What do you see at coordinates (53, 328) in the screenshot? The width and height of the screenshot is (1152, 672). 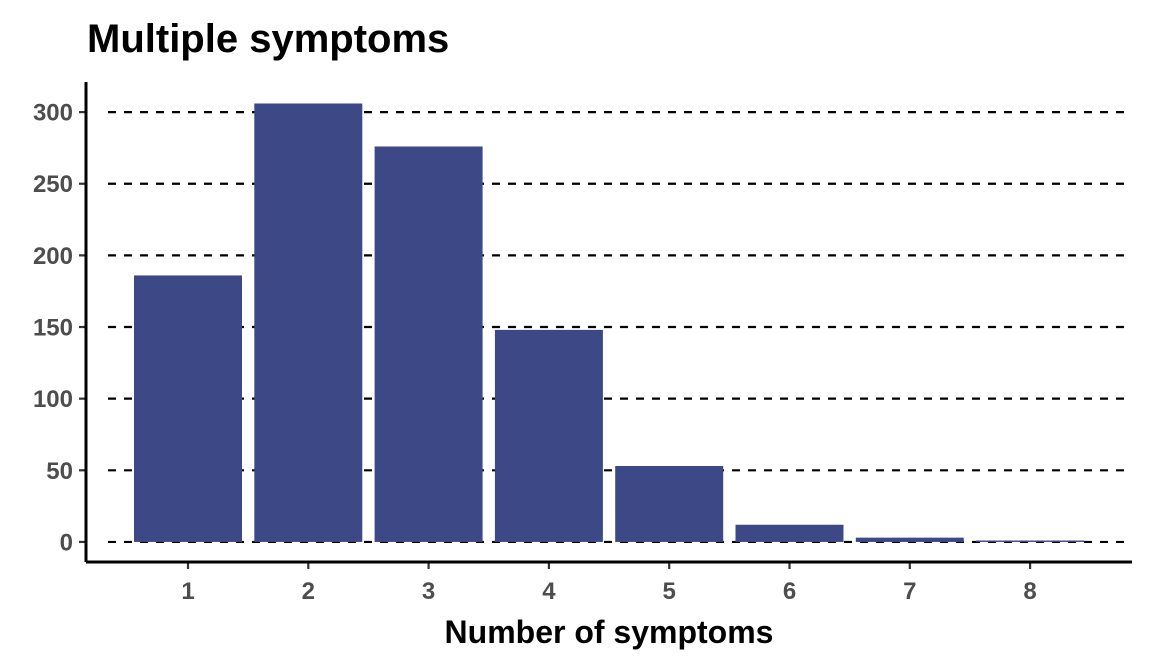 I see `y-tick-label: 150` at bounding box center [53, 328].